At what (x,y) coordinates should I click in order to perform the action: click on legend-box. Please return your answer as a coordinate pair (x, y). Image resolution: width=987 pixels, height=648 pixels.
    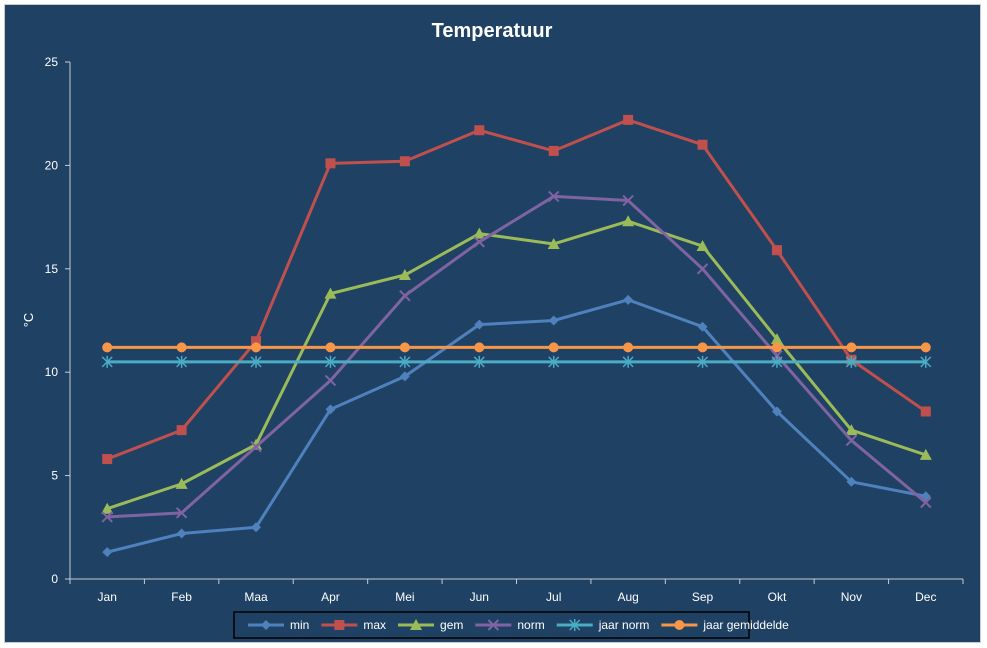
    Looking at the image, I should click on (491, 625).